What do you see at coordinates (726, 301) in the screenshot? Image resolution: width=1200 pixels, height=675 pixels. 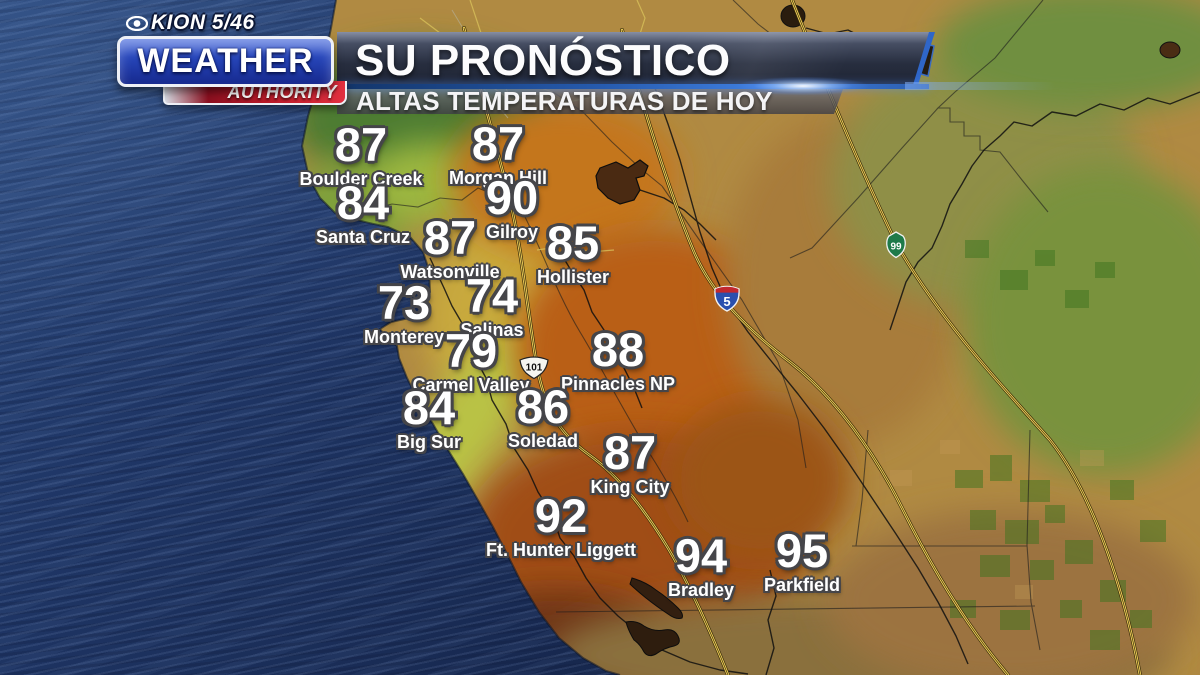 I see `svg-text: 5` at bounding box center [726, 301].